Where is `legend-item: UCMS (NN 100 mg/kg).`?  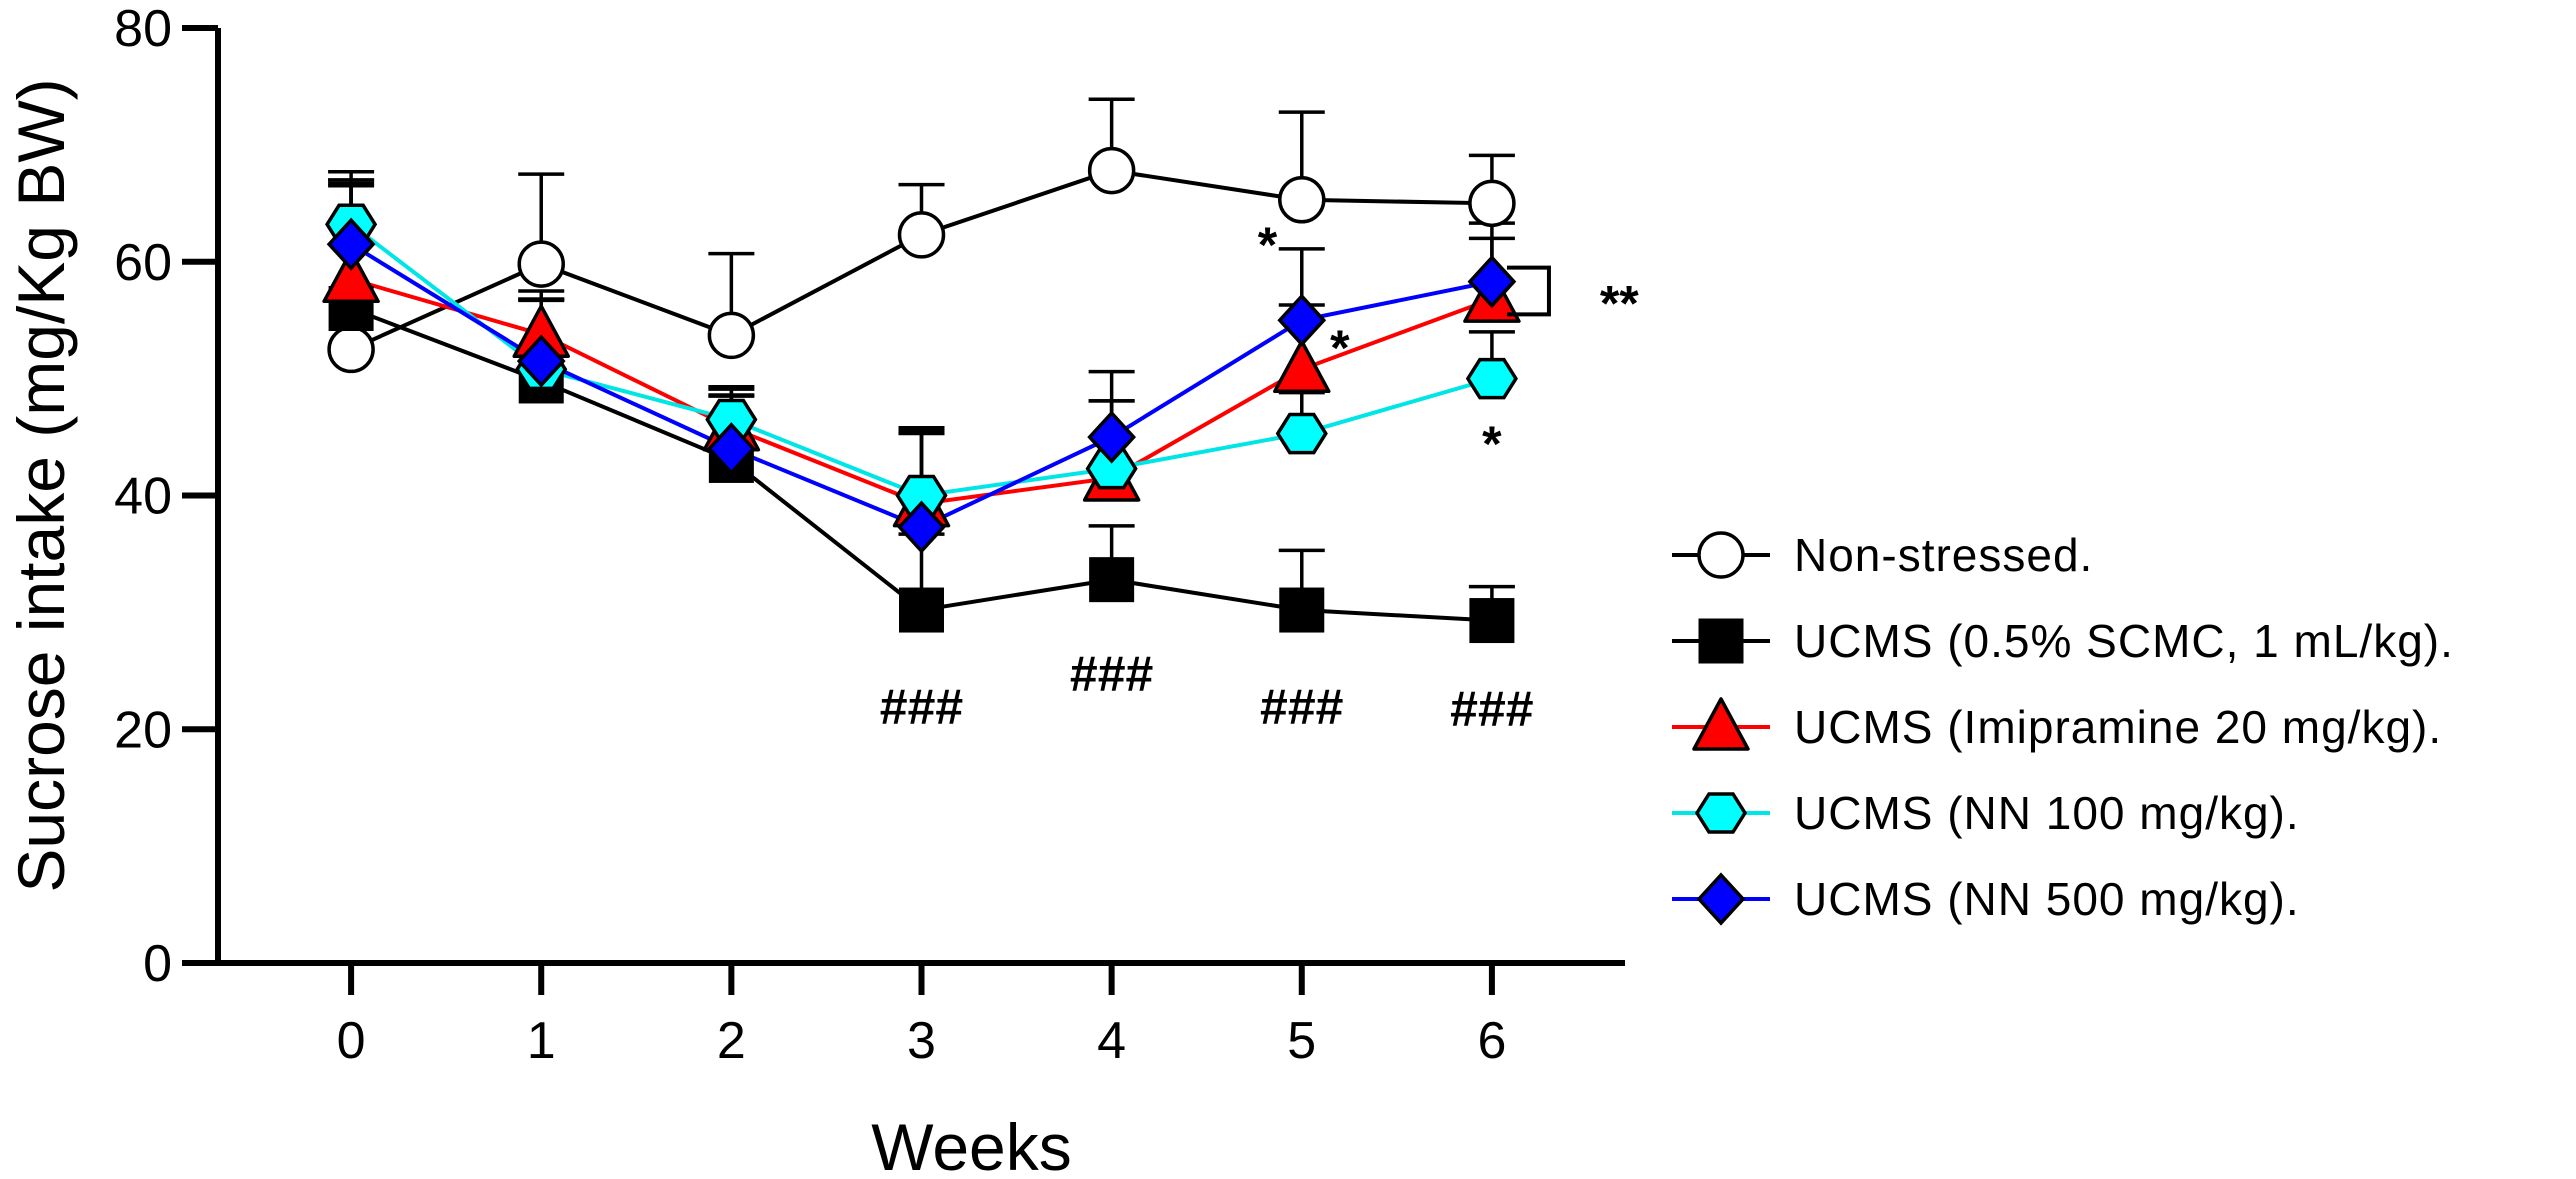 legend-item: UCMS (NN 100 mg/kg). is located at coordinates (1986, 813).